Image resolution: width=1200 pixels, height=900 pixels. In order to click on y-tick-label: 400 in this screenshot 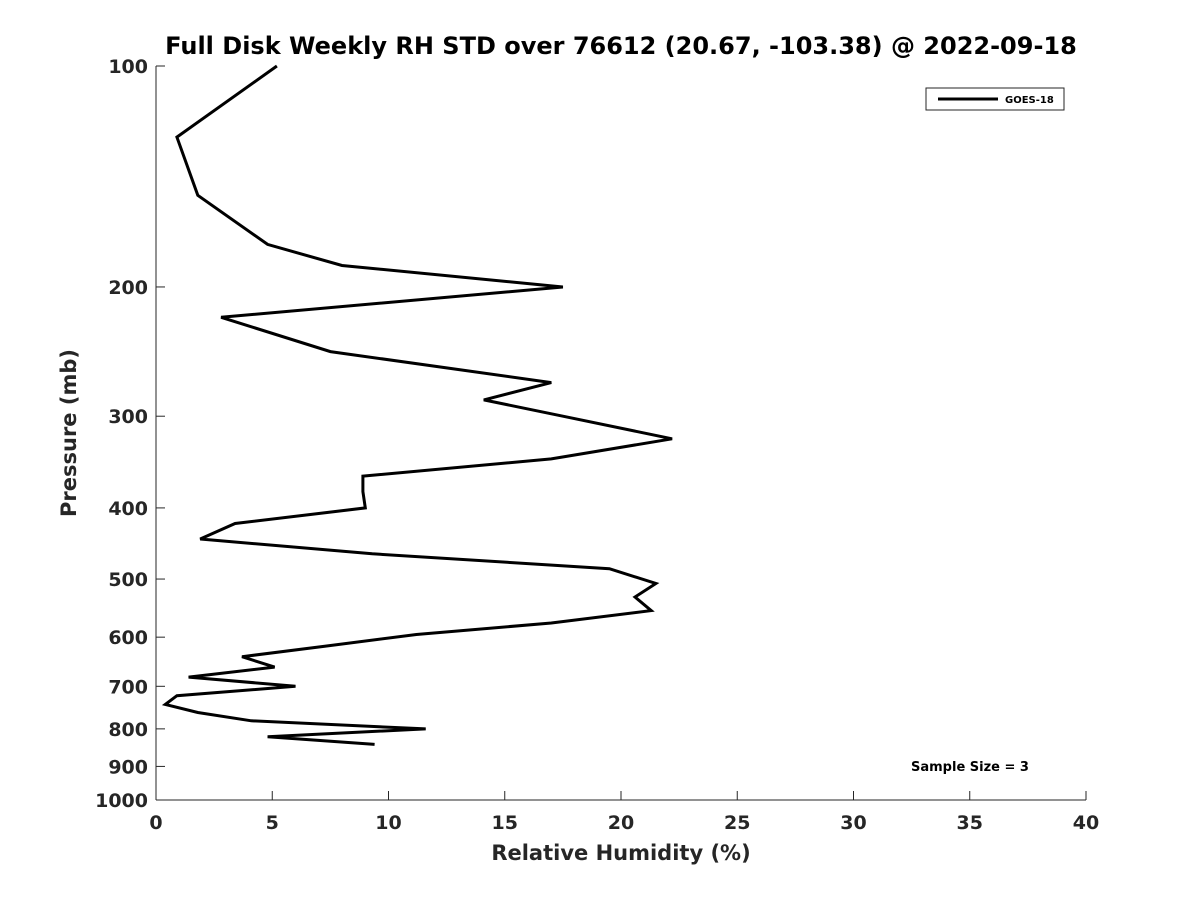, I will do `click(128, 509)`.